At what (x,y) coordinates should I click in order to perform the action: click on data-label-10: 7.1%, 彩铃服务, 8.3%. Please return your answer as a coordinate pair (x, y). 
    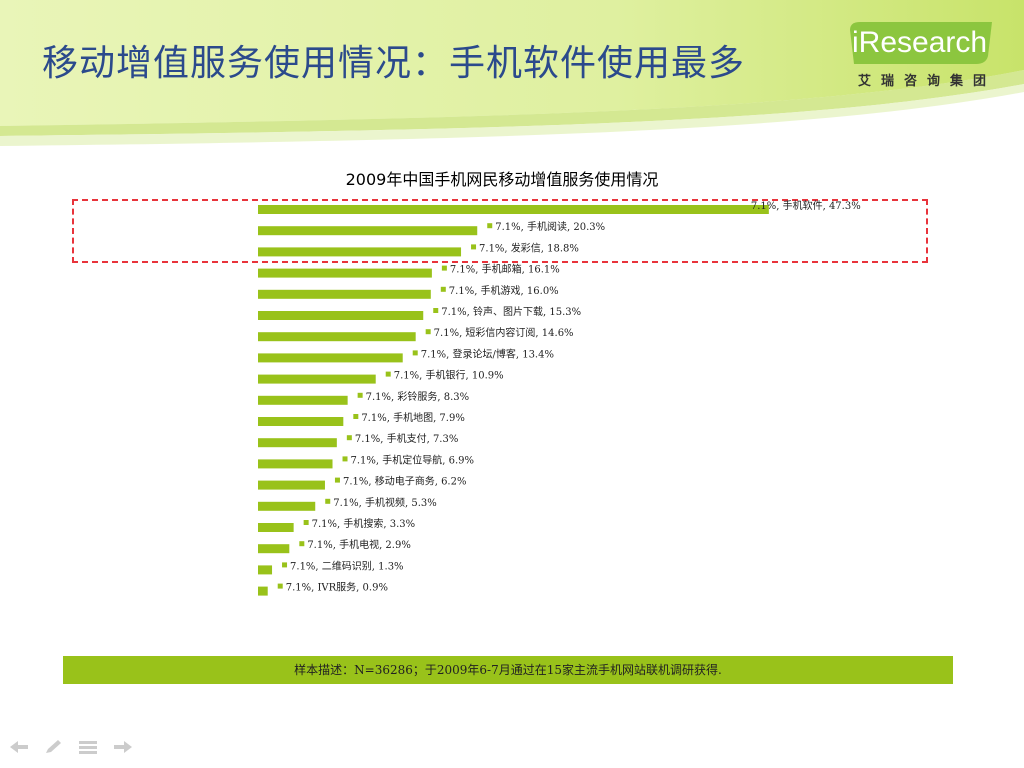
    Looking at the image, I should click on (418, 396).